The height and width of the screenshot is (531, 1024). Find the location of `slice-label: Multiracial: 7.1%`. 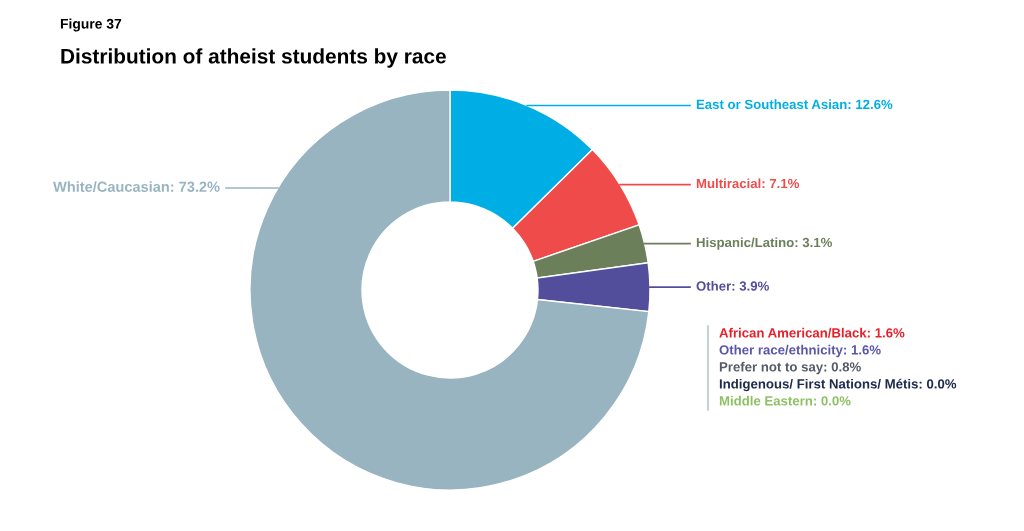

slice-label: Multiracial: 7.1% is located at coordinates (748, 183).